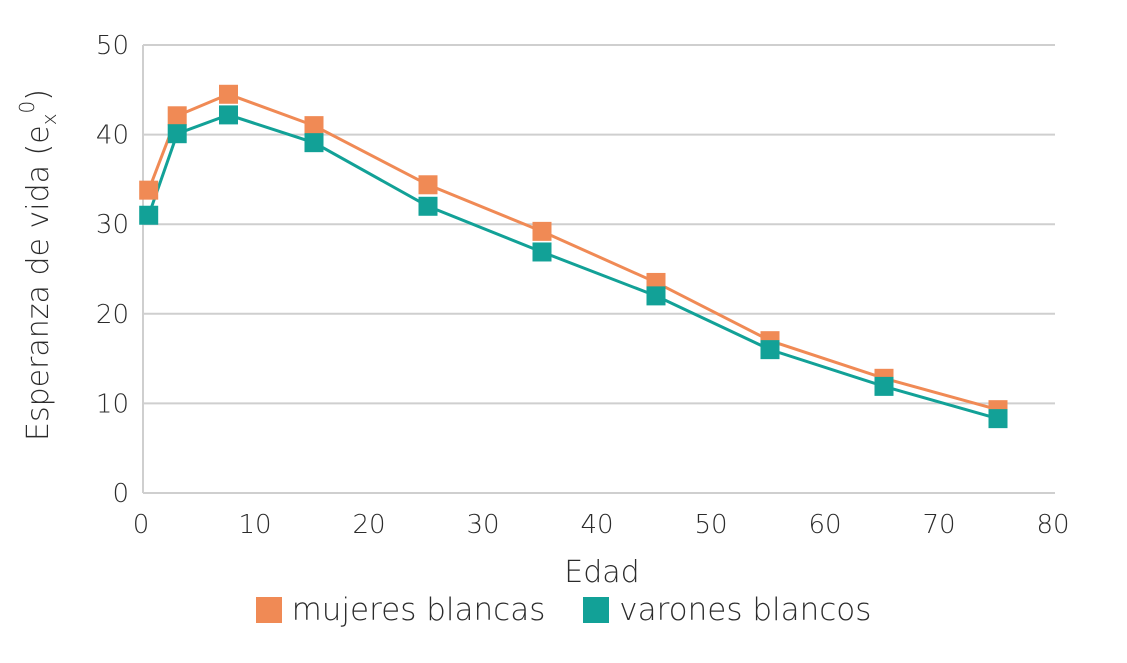 The height and width of the screenshot is (663, 1127). What do you see at coordinates (596, 610) in the screenshot?
I see `legend-swatch-varones` at bounding box center [596, 610].